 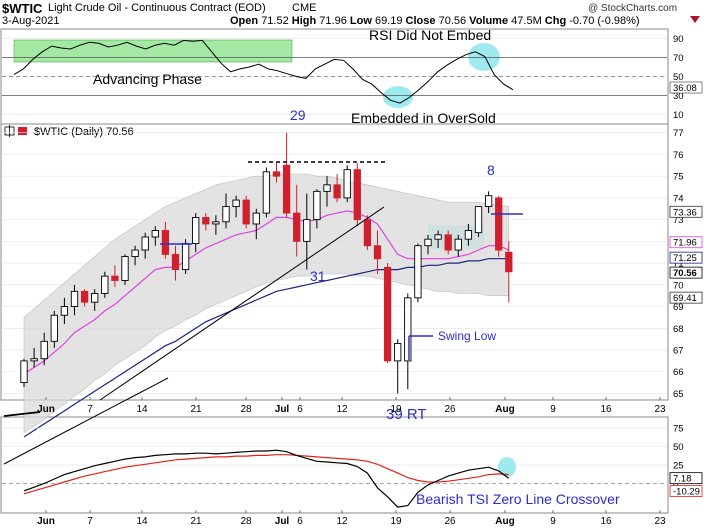 I want to click on volume-label: Volume, so click(x=489, y=21).